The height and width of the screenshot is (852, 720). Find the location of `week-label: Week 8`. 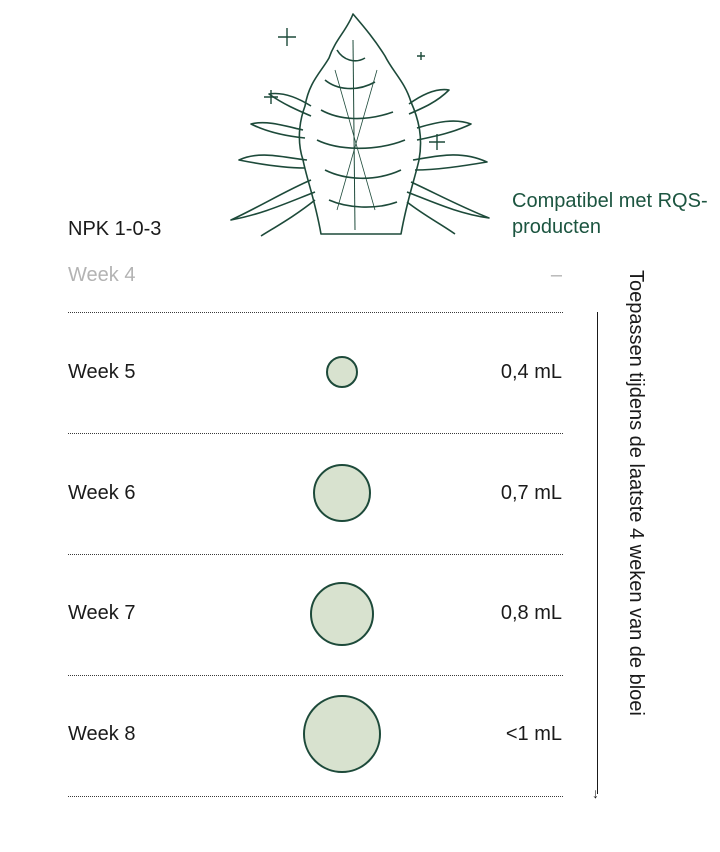

week-label: Week 8 is located at coordinates (102, 734).